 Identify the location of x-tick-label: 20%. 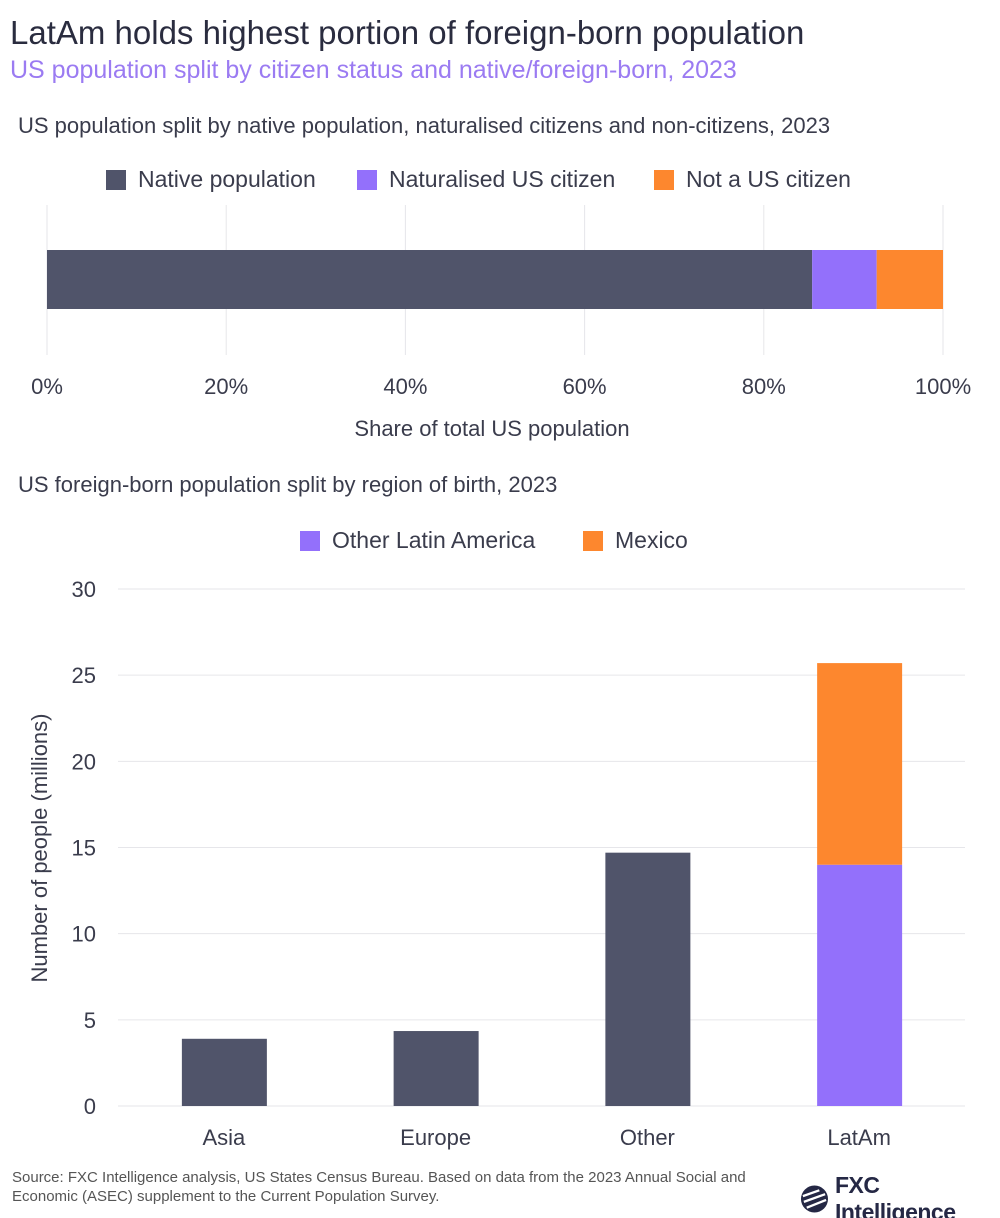
(226, 386).